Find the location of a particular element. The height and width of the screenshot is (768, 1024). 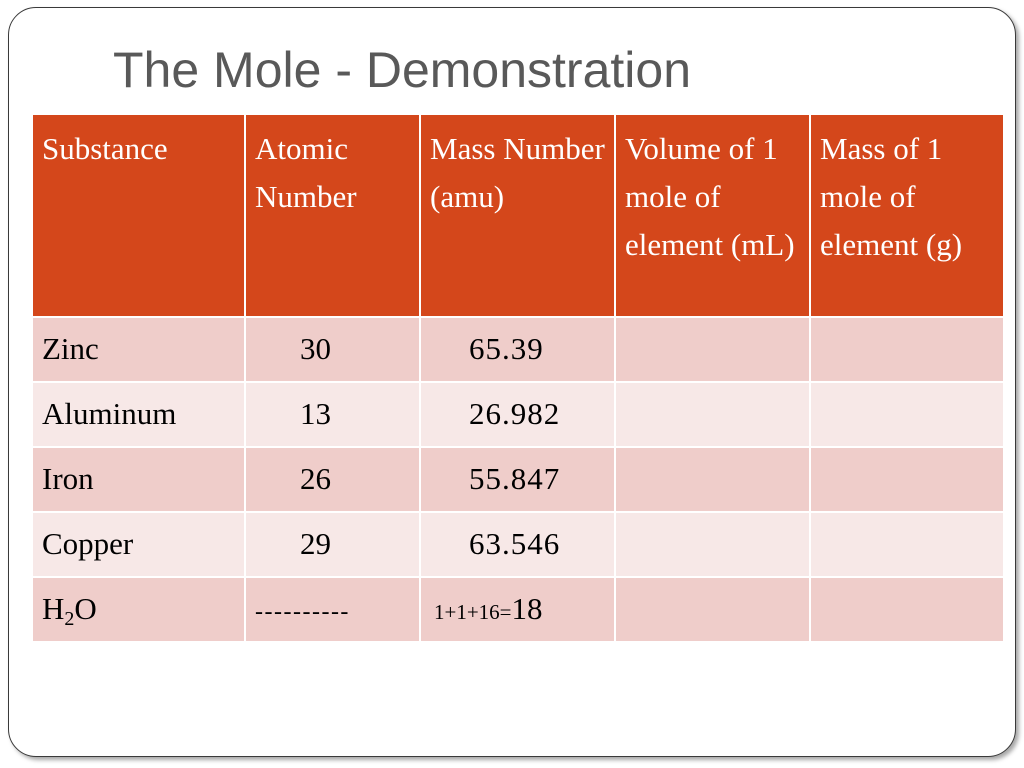

cell-substance: Zinc is located at coordinates (138, 349).